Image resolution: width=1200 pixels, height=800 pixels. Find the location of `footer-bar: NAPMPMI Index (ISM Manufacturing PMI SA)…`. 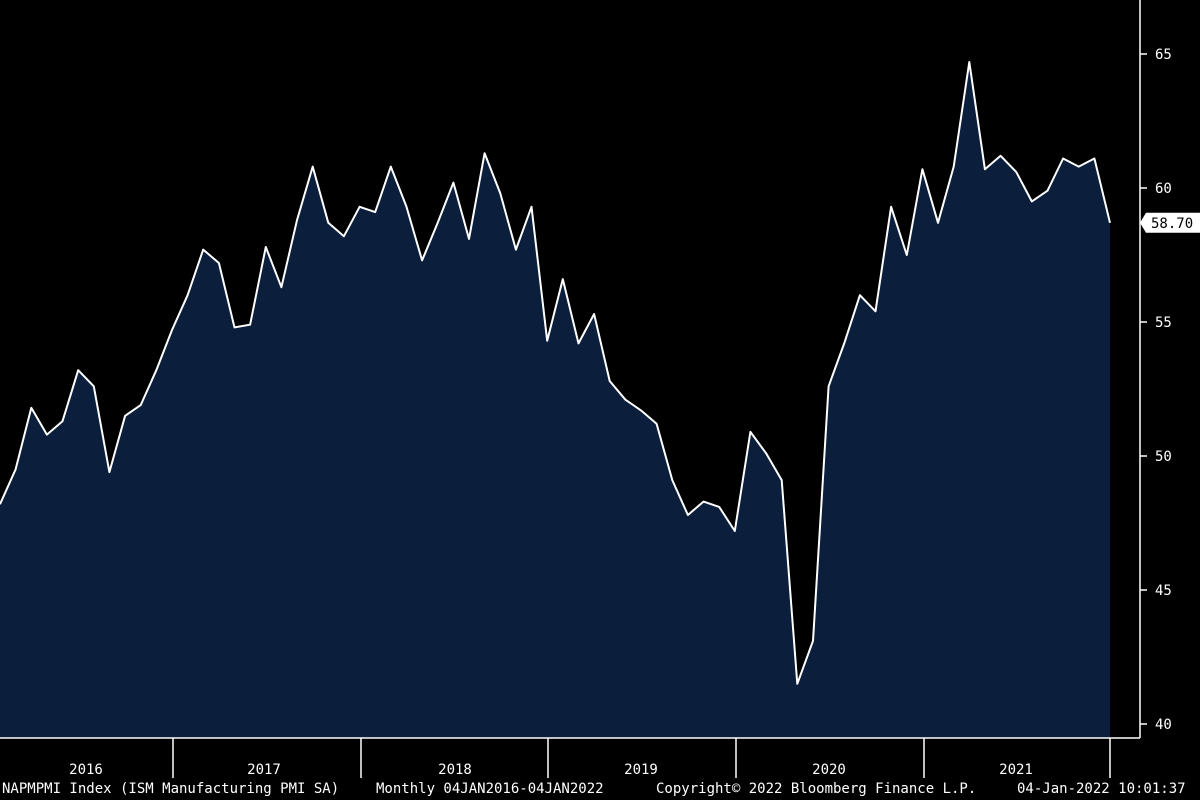

footer-bar: NAPMPMI Index (ISM Manufacturing PMI SA)… is located at coordinates (600, 789).